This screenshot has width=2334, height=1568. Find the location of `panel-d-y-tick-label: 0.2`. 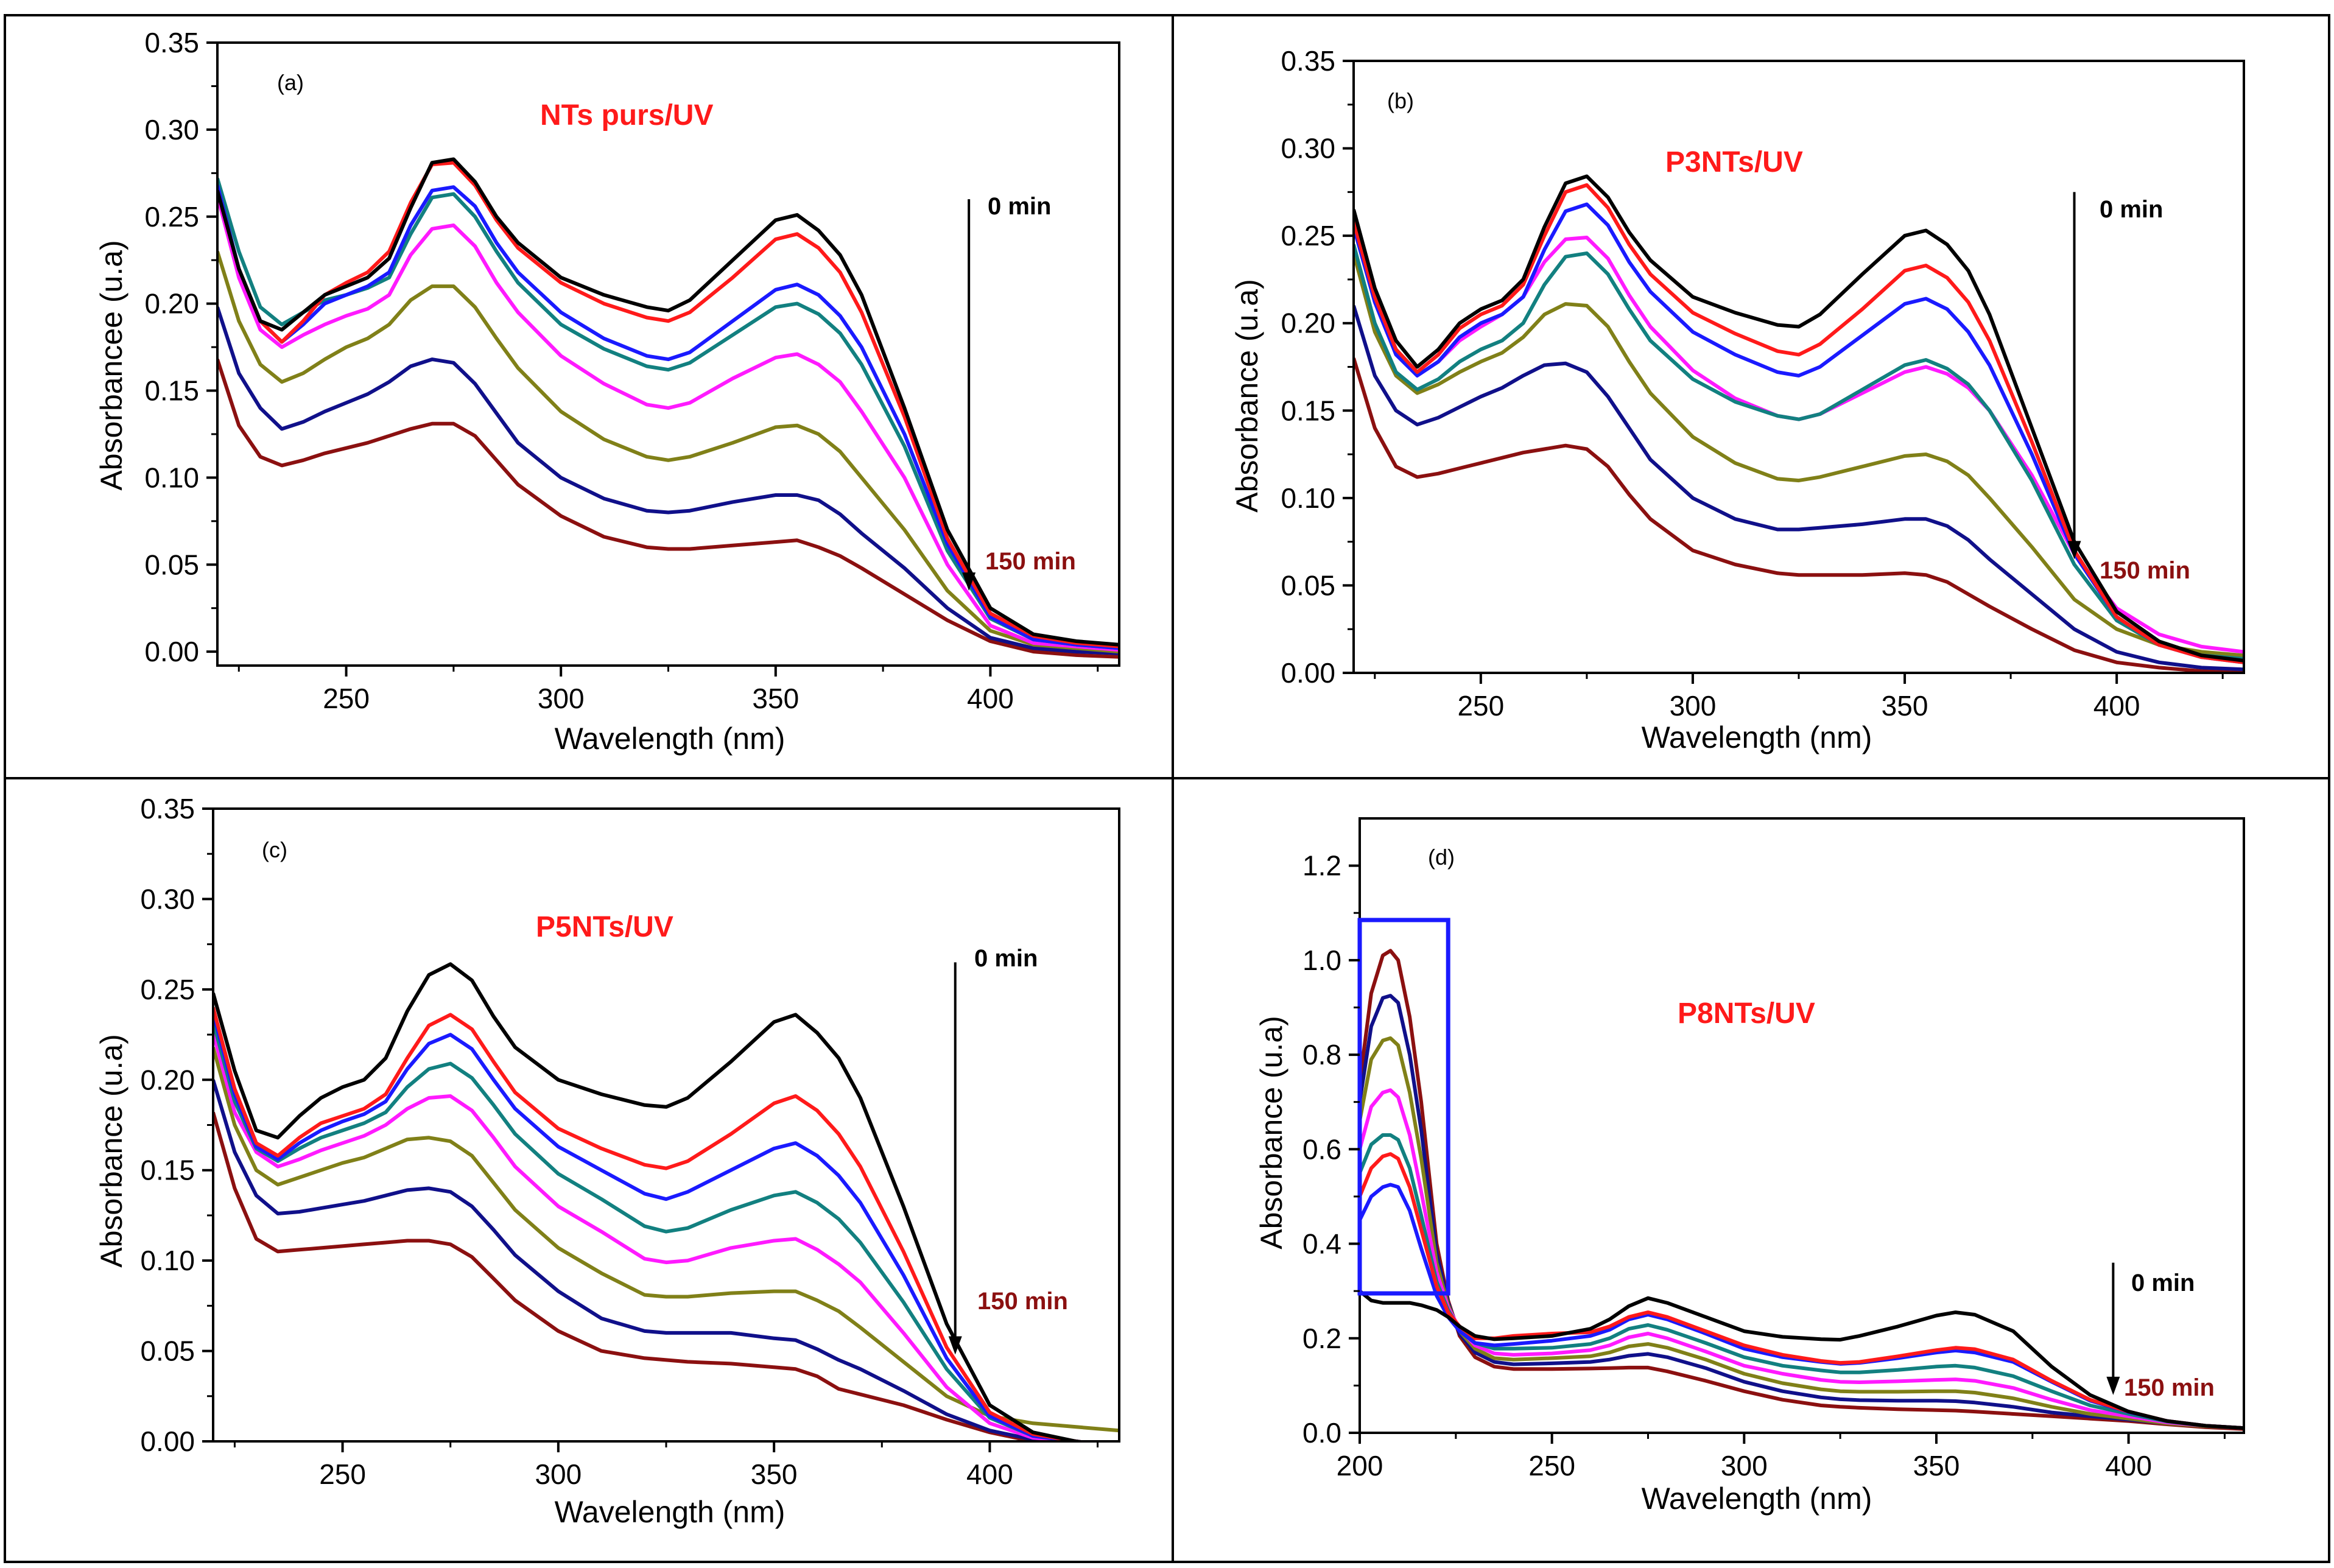

panel-d-y-tick-label: 0.2 is located at coordinates (1321, 1339).